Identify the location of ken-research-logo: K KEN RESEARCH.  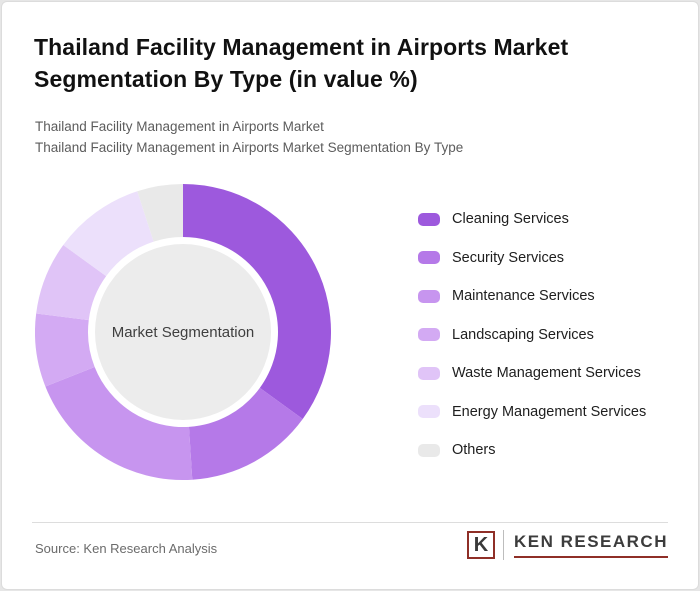
(567, 545).